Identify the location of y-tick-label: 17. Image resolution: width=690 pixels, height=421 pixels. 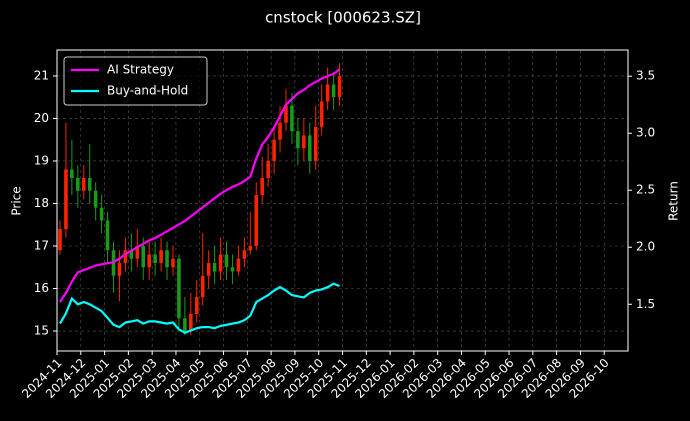
(41, 245).